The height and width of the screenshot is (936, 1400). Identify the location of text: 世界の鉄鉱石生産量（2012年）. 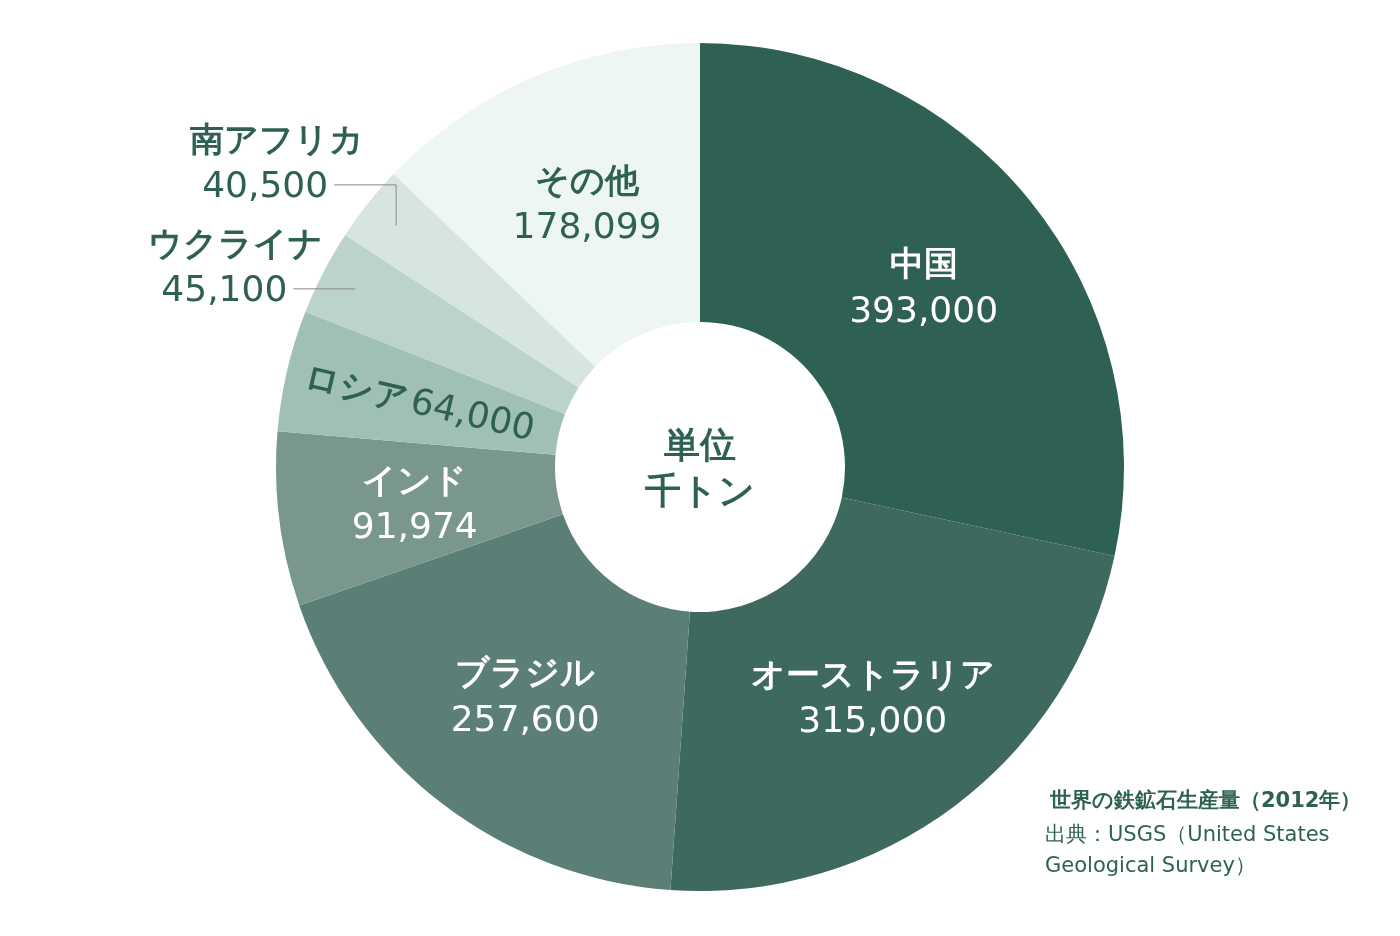
(1205, 799).